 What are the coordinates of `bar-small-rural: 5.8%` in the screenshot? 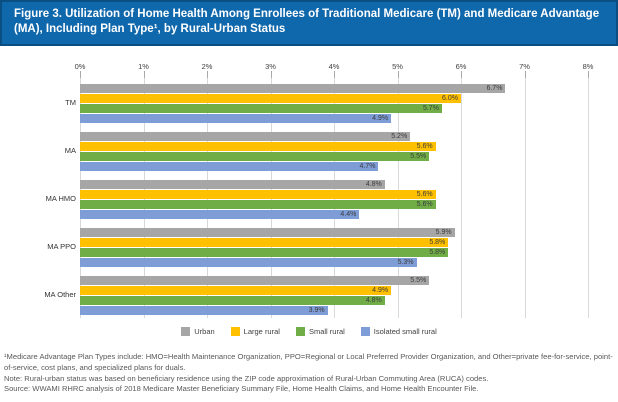 It's located at (264, 252).